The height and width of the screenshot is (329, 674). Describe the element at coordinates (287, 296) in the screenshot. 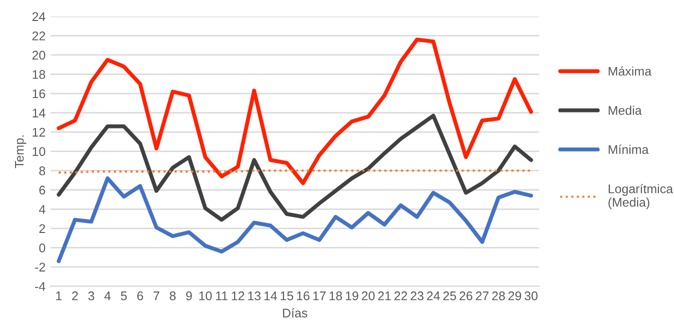

I see `x-tick-label: 15` at that location.